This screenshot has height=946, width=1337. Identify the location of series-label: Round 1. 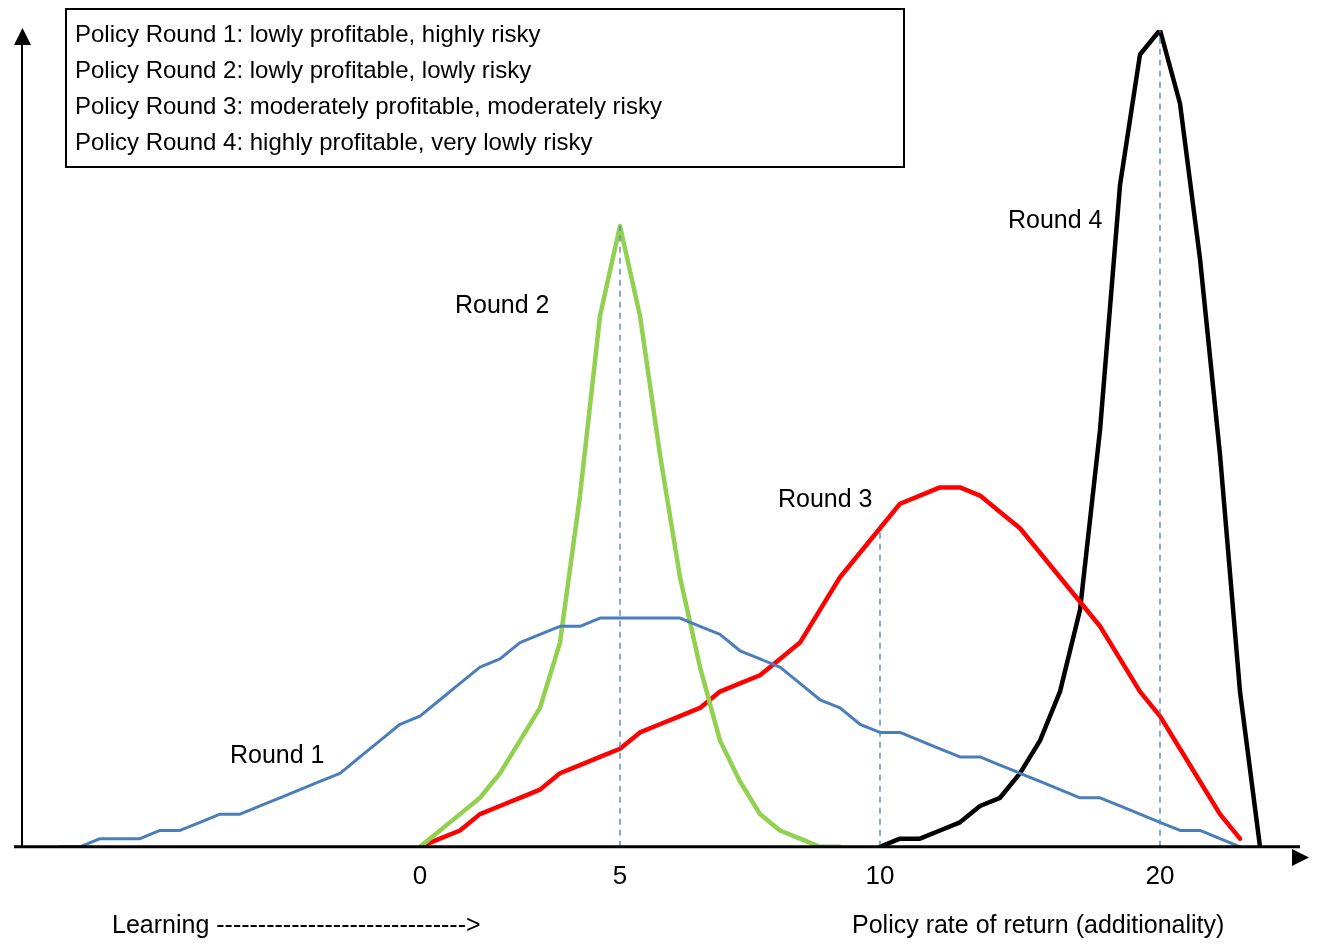
(277, 754).